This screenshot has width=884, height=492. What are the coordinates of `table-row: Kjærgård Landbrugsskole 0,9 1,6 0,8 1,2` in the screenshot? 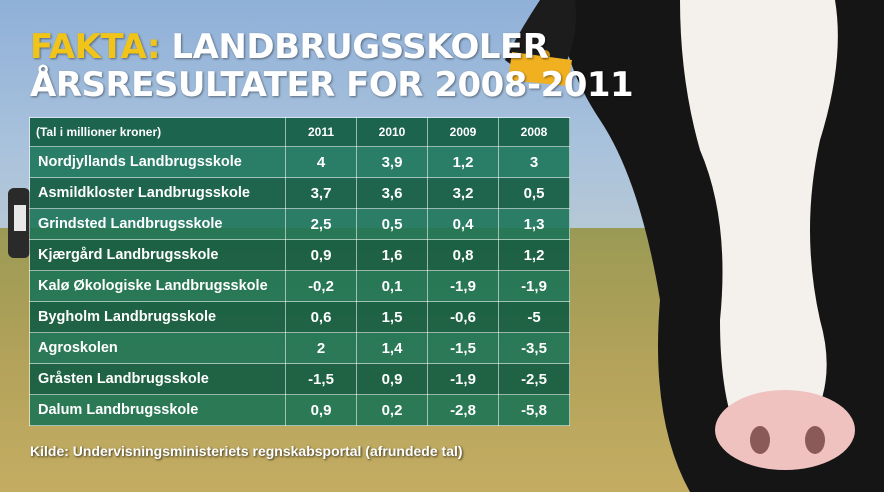 It's located at (299, 255).